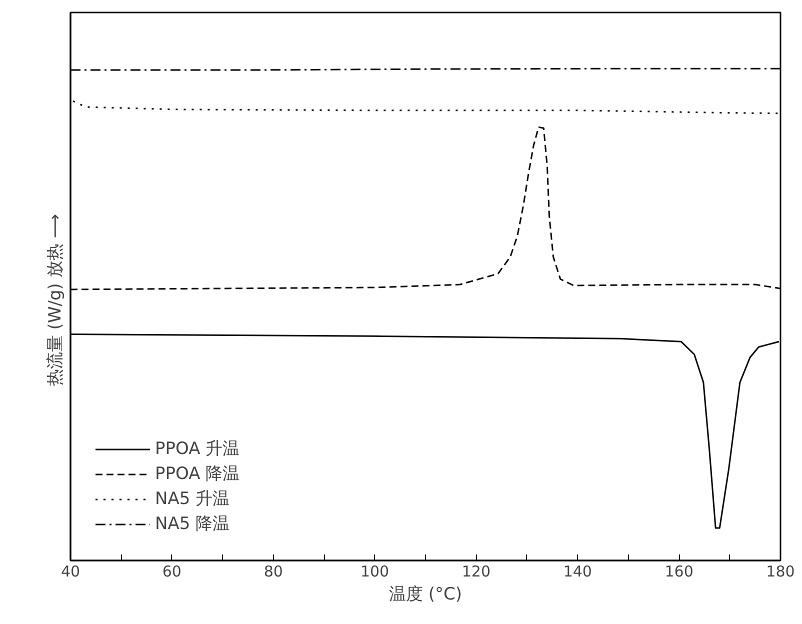 The width and height of the screenshot is (802, 624). Describe the element at coordinates (273, 571) in the screenshot. I see `x-tick-label: 80` at that location.